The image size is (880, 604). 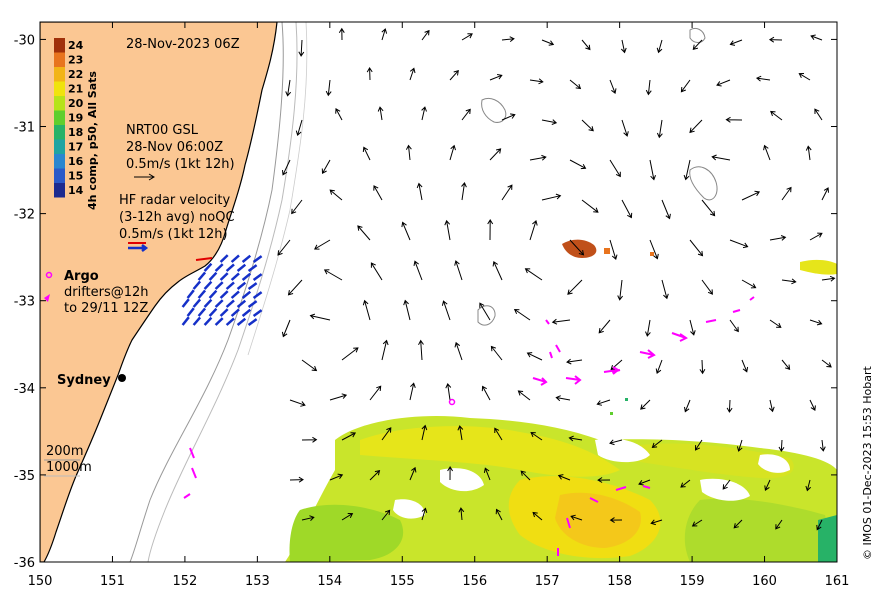 What do you see at coordinates (24, 476) in the screenshot?
I see `y-tick-label: -35` at bounding box center [24, 476].